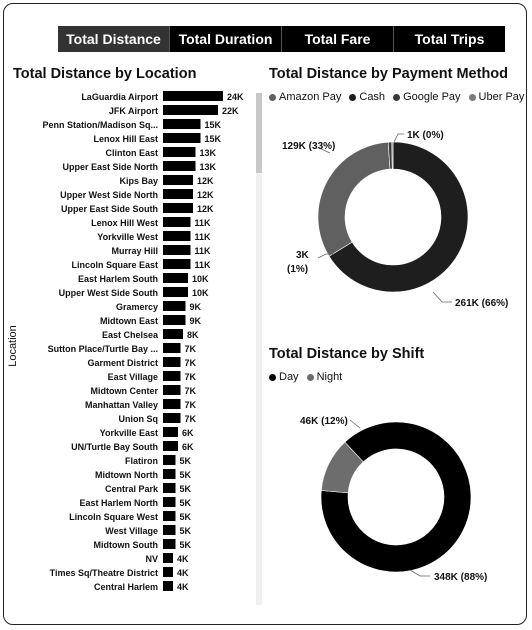 The image size is (532, 630). What do you see at coordinates (230, 111) in the screenshot?
I see `location-bar-value-label: 22K` at bounding box center [230, 111].